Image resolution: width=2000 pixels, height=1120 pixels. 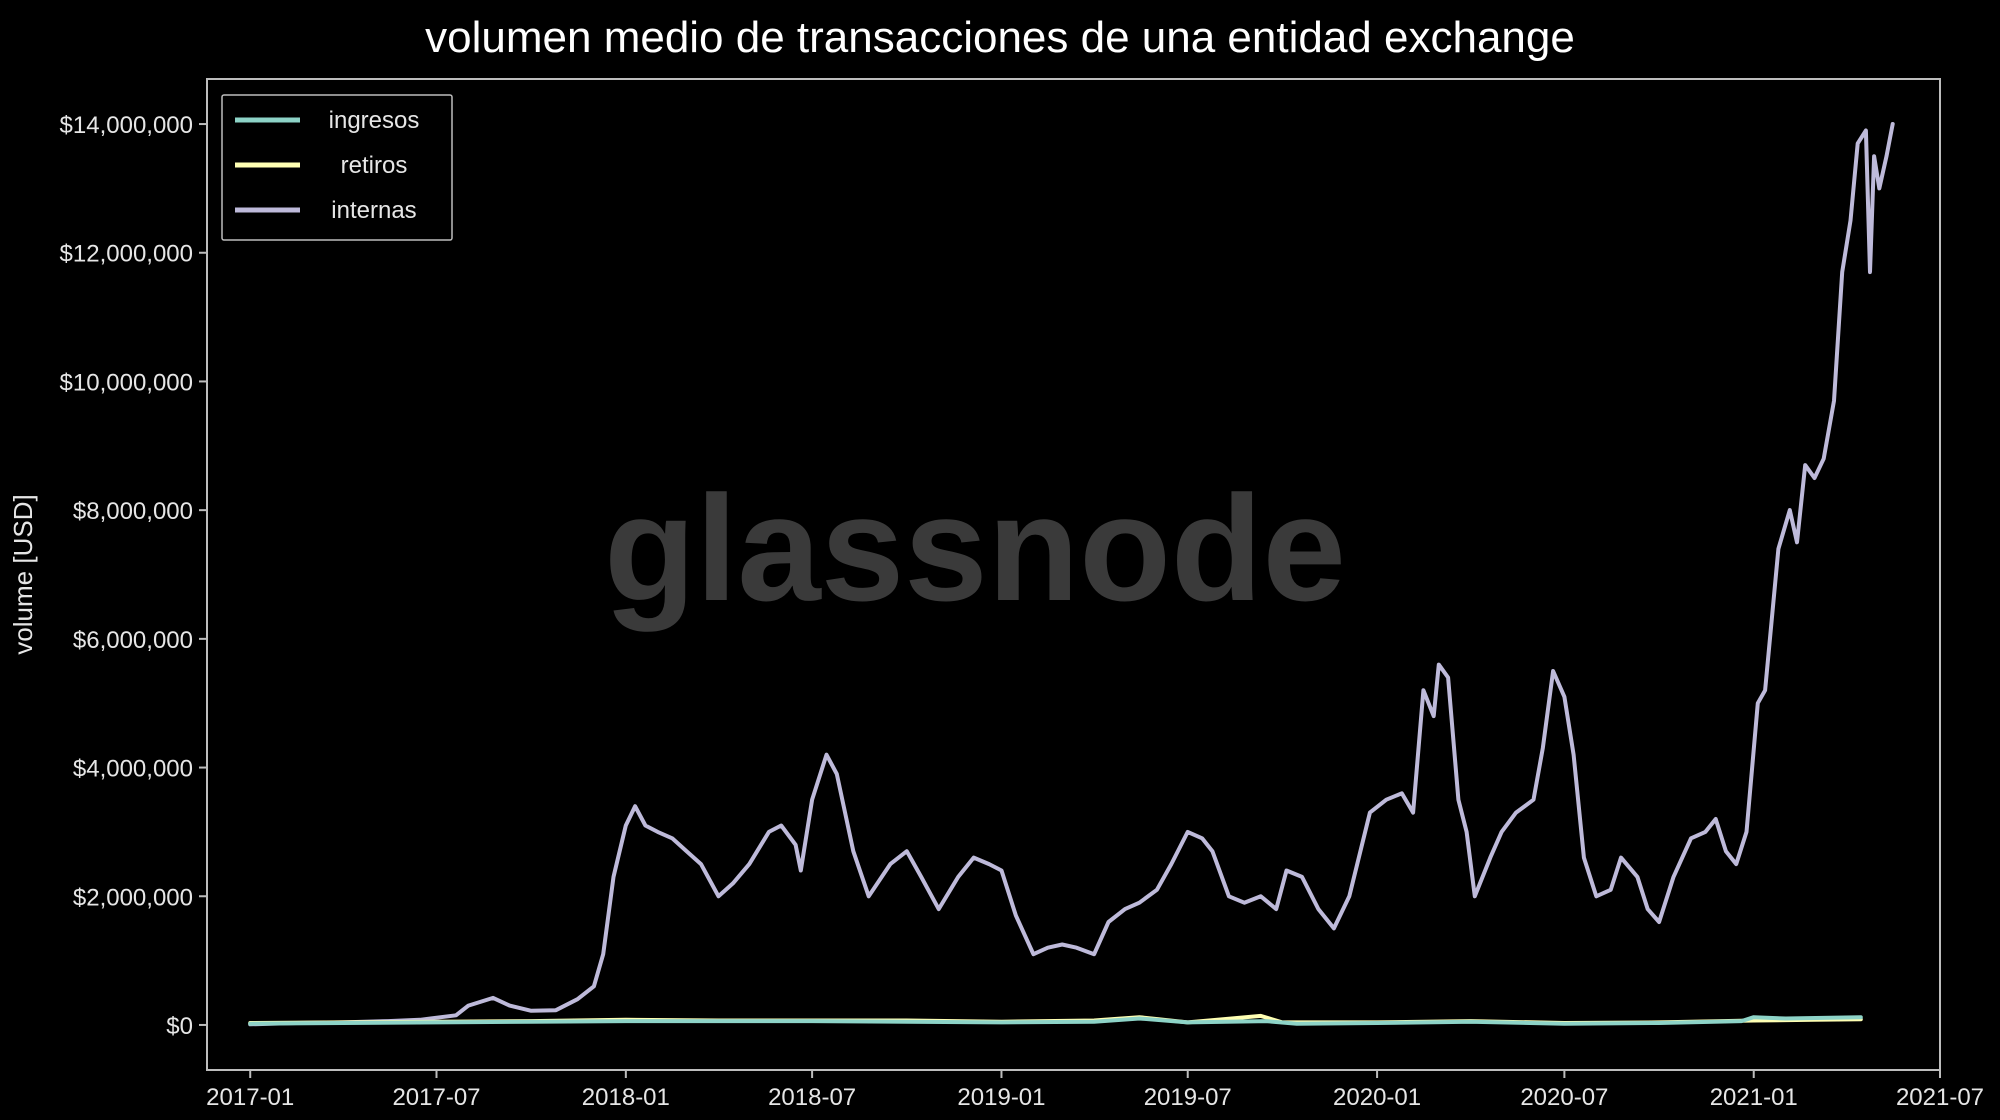 I want to click on x-tick-label: 2020-07, so click(x=1564, y=1097).